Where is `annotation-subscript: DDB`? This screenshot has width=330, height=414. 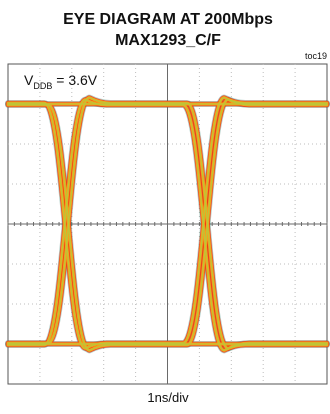
annotation-subscript: DDB is located at coordinates (42, 86).